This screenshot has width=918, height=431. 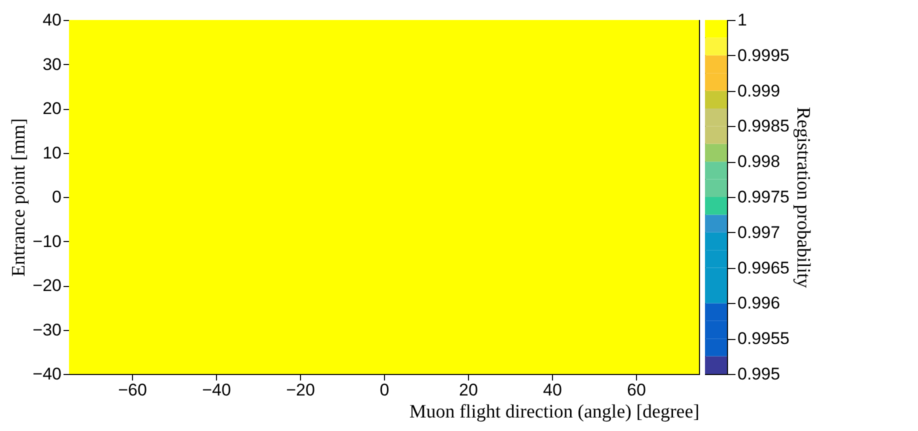 What do you see at coordinates (552, 390) in the screenshot?
I see `x-tick-label: 40` at bounding box center [552, 390].